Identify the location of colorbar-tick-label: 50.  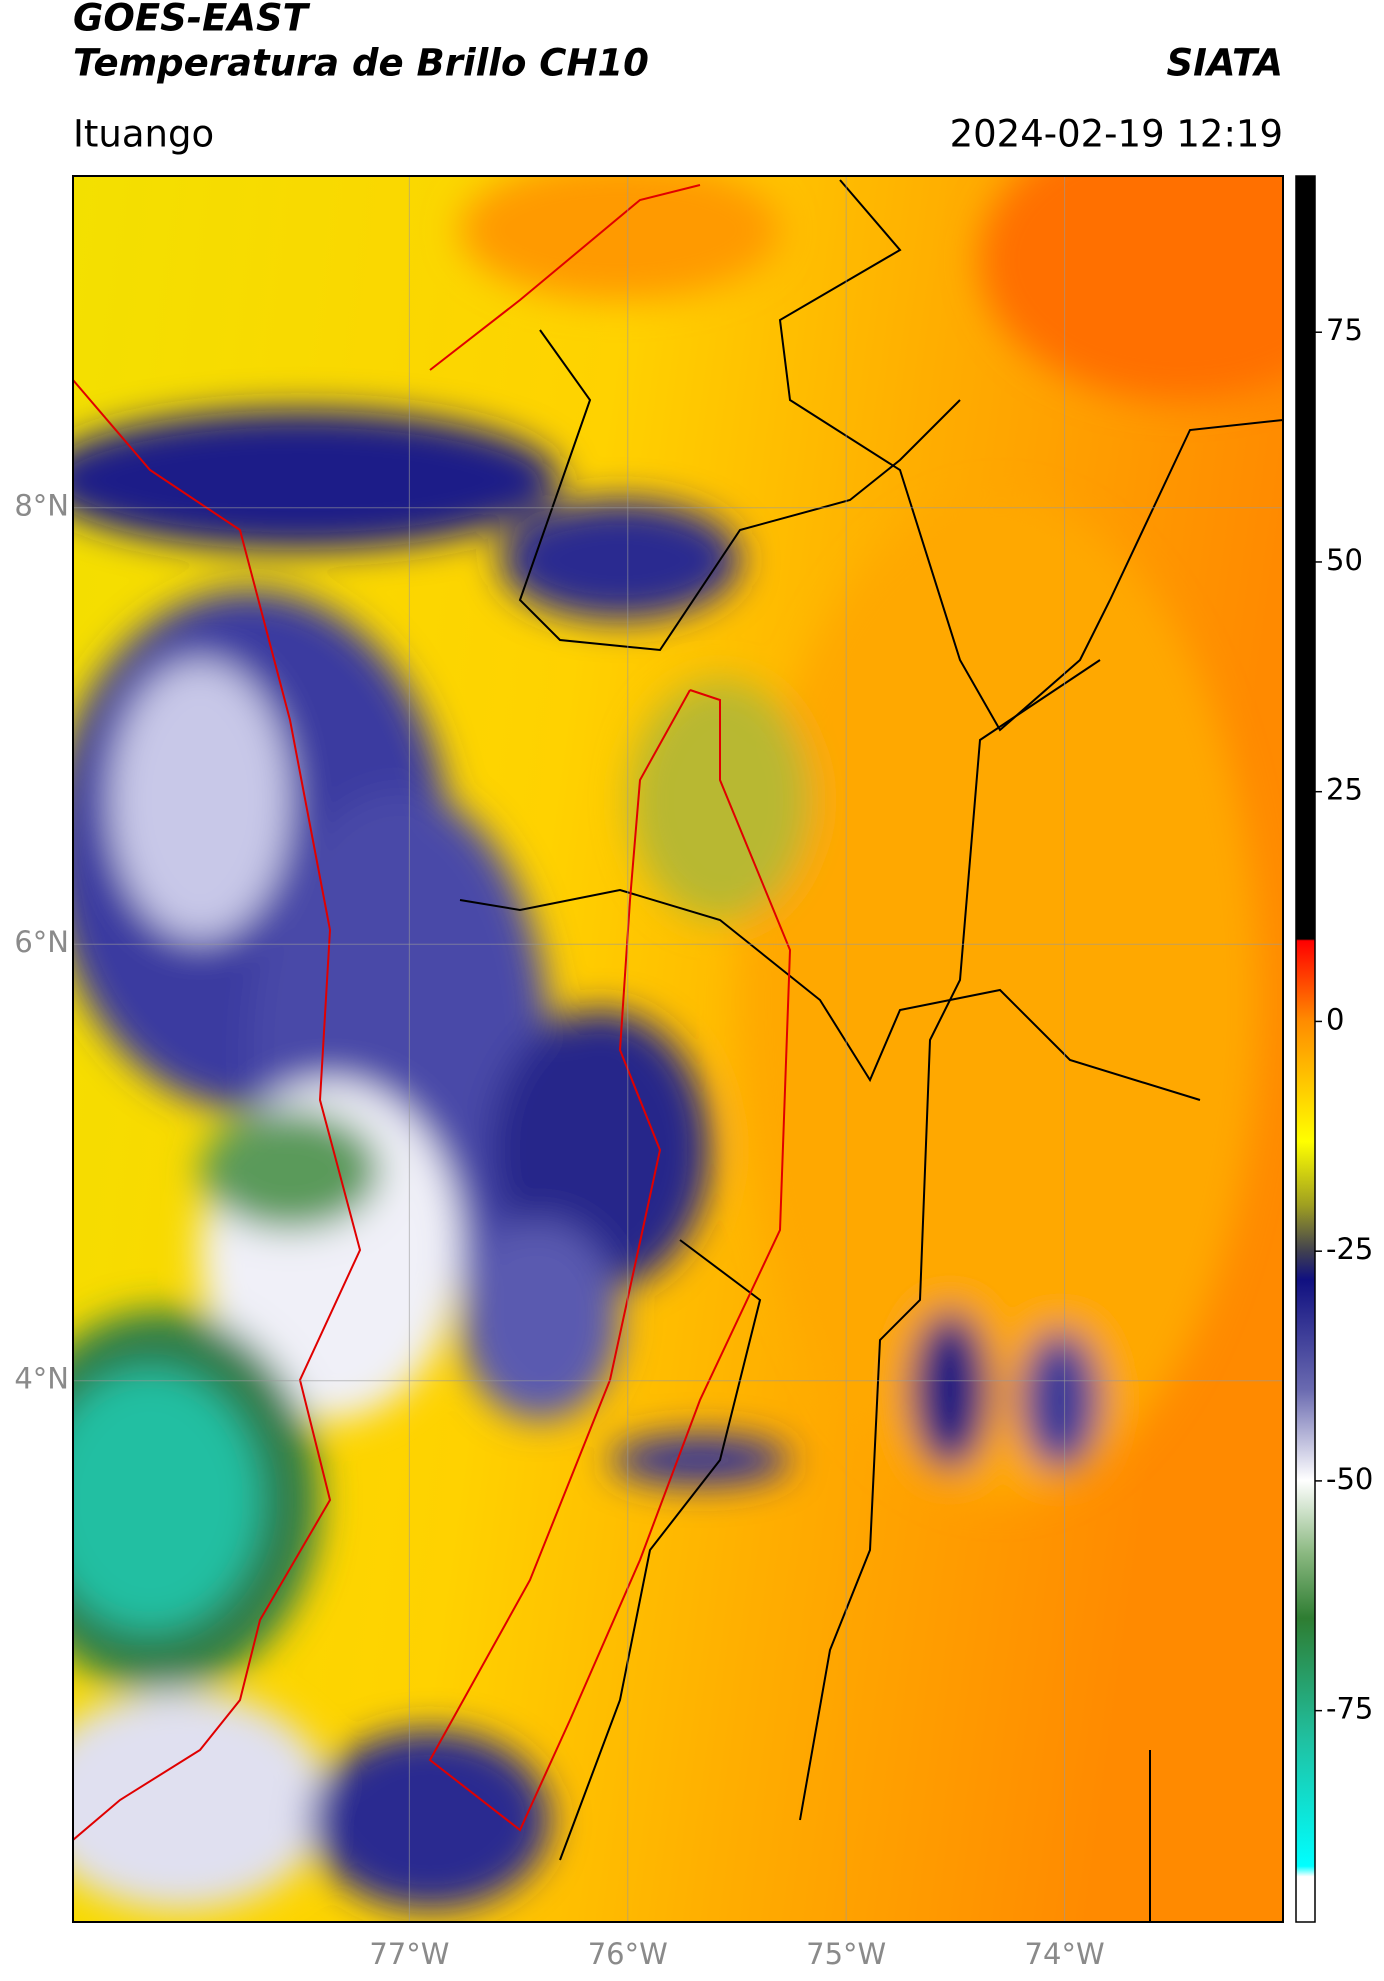
(1344, 560).